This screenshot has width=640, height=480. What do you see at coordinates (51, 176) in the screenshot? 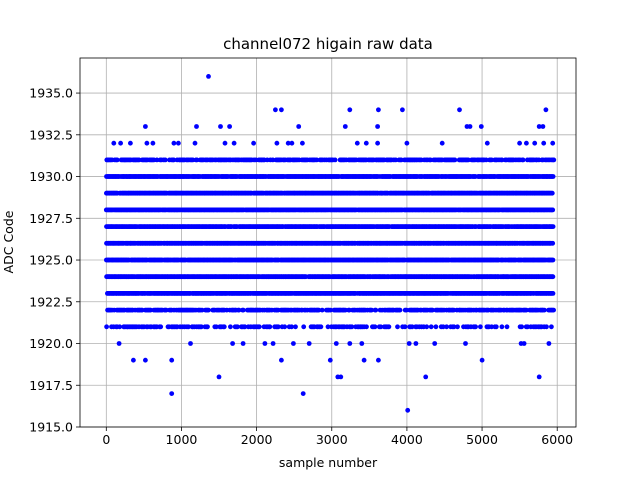
I see `y-tick-label: 1930.0` at bounding box center [51, 176].